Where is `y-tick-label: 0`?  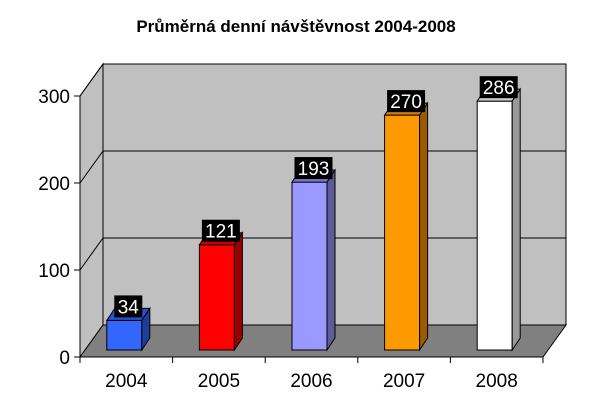 y-tick-label: 0 is located at coordinates (64, 358).